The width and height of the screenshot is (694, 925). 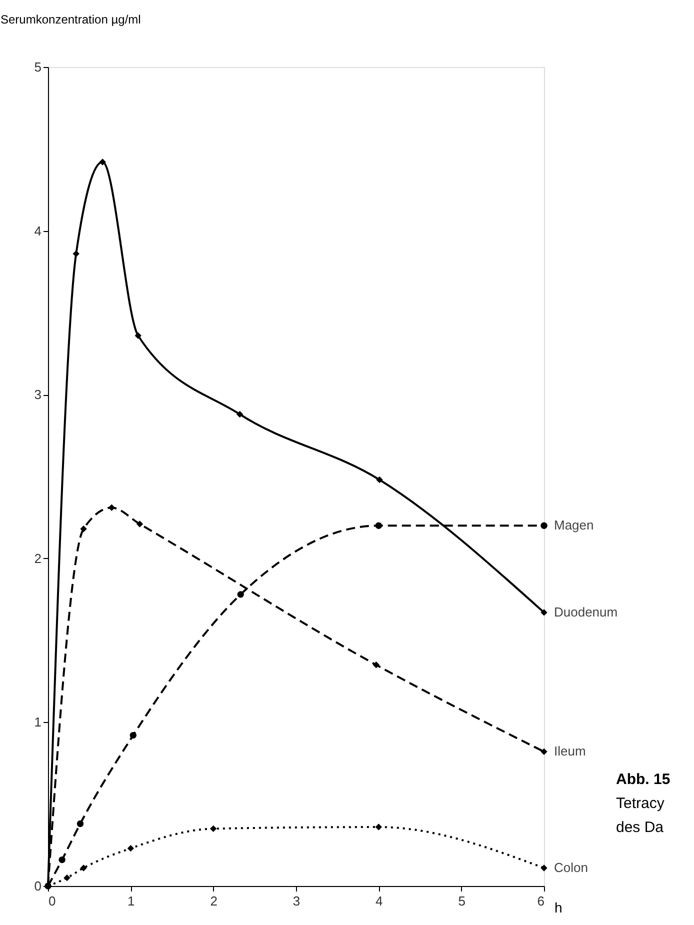 What do you see at coordinates (214, 901) in the screenshot?
I see `x-tick-label: 2` at bounding box center [214, 901].